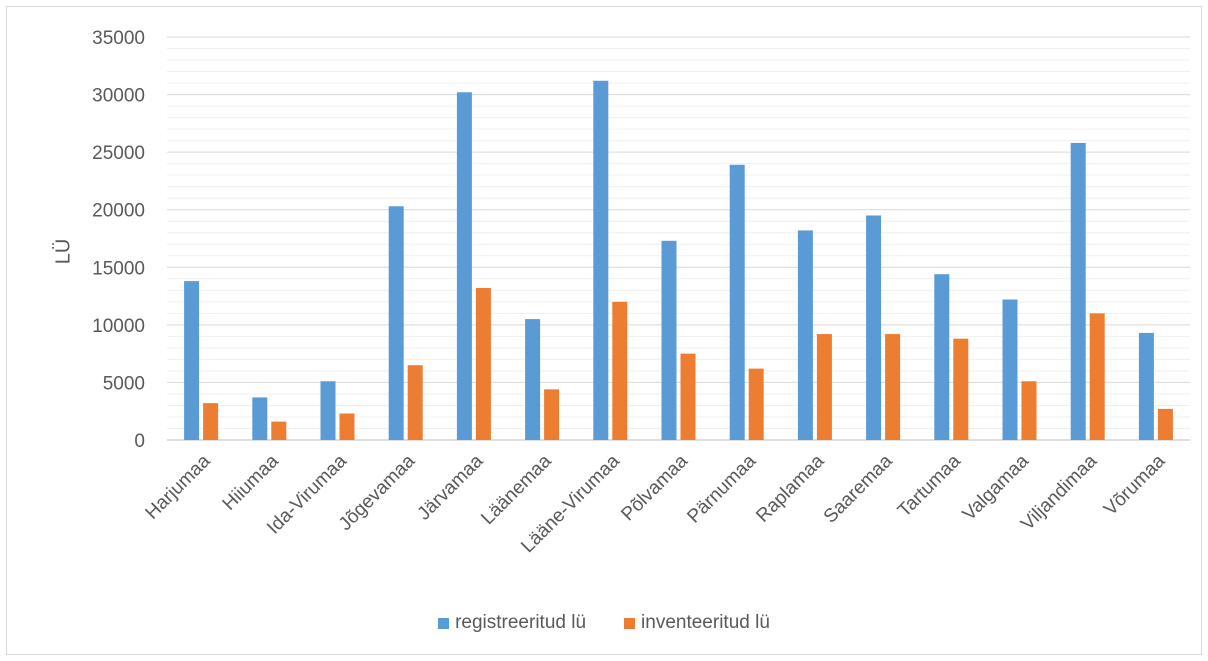  I want to click on y-tick-label: 25000, so click(118, 153).